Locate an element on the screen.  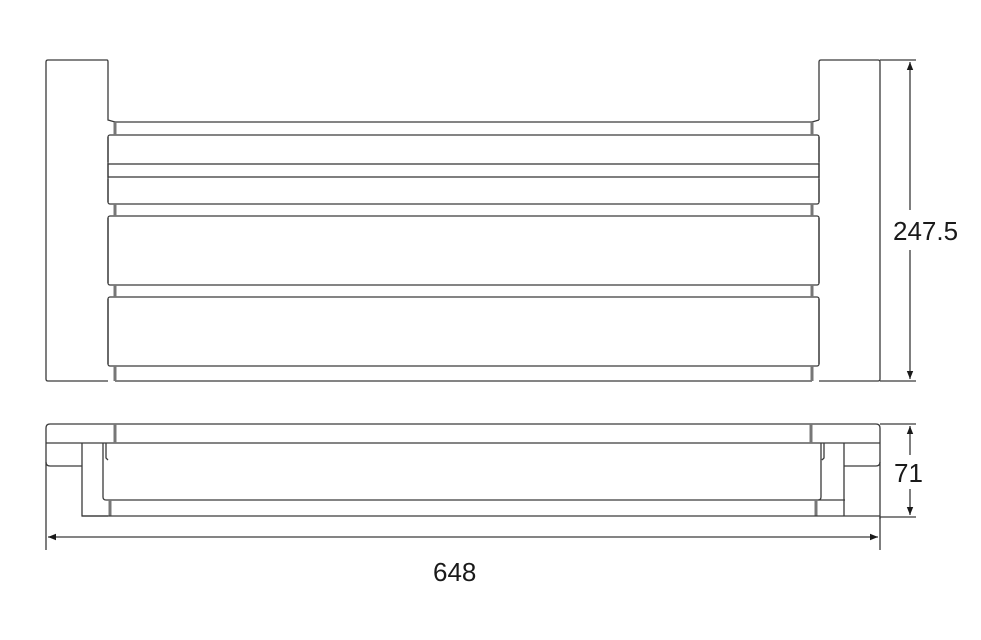
width-label: 648 is located at coordinates (454, 572).